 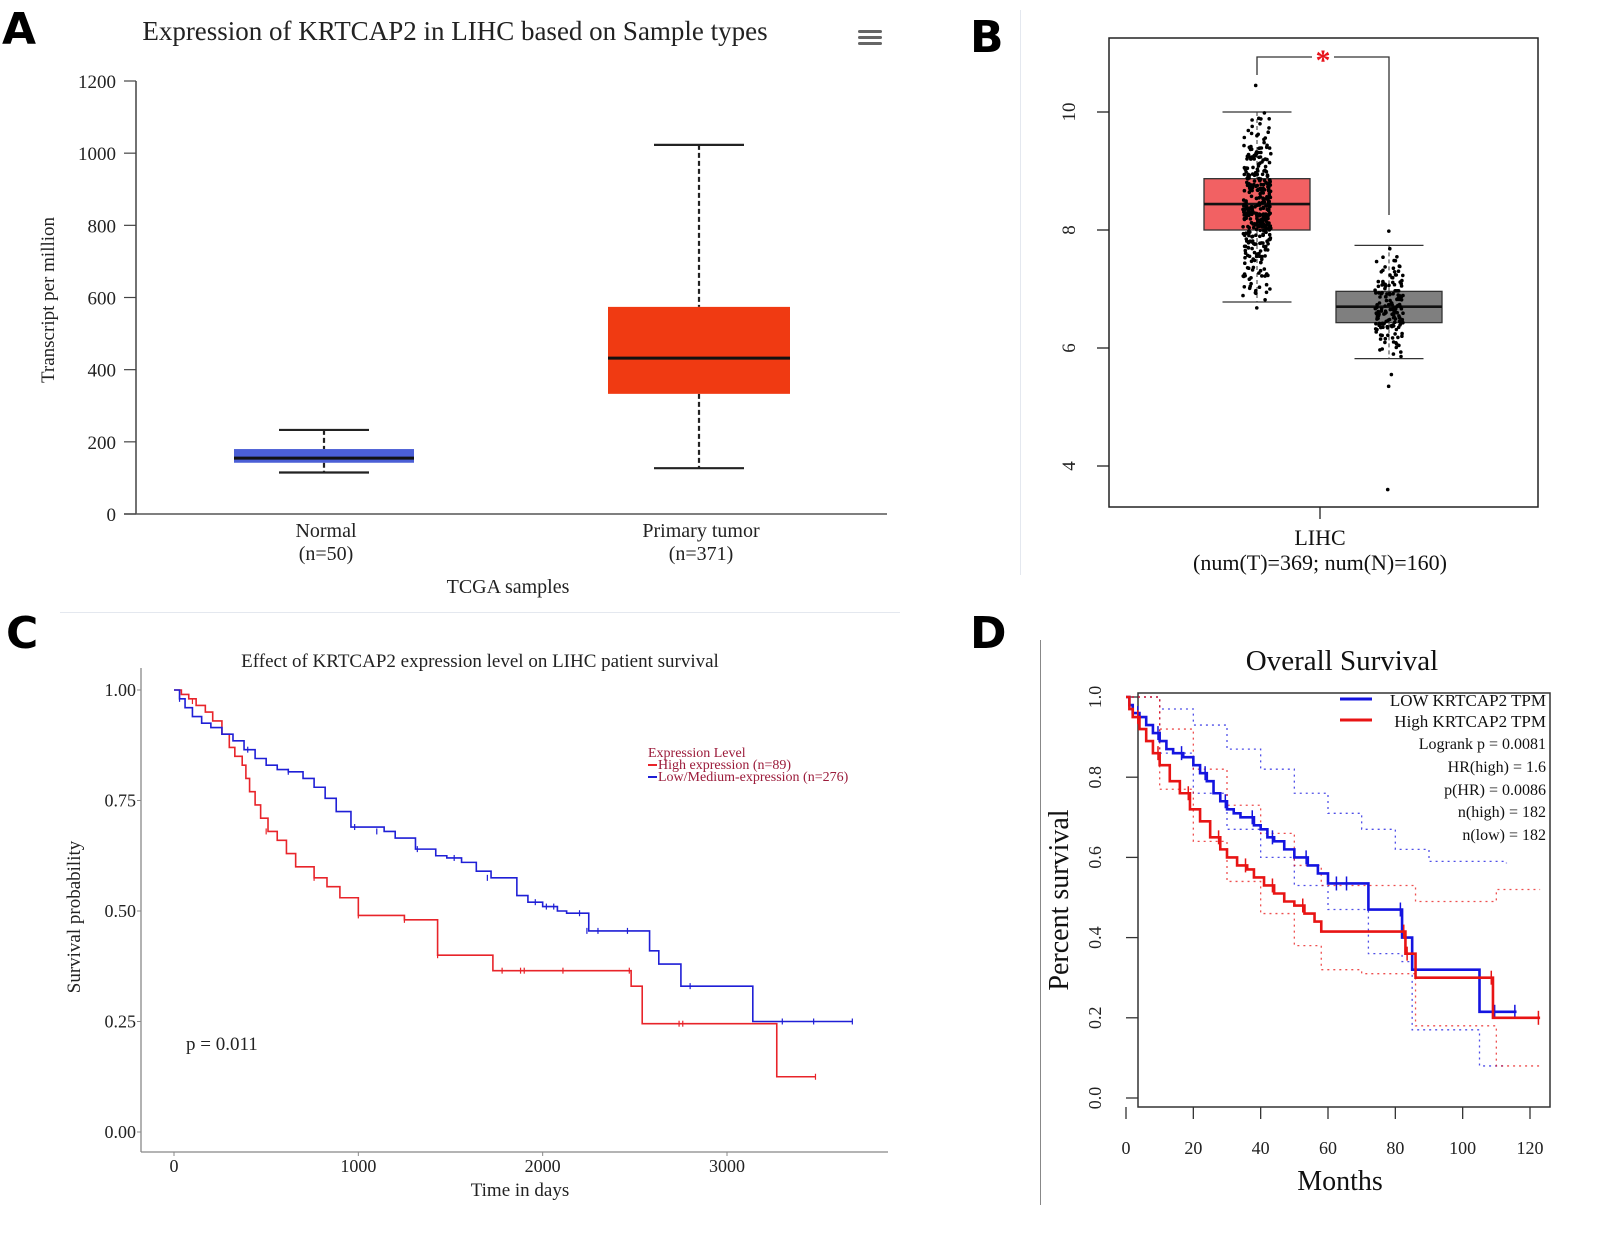 I want to click on chart-a-xtick-label: Normal, so click(x=326, y=531).